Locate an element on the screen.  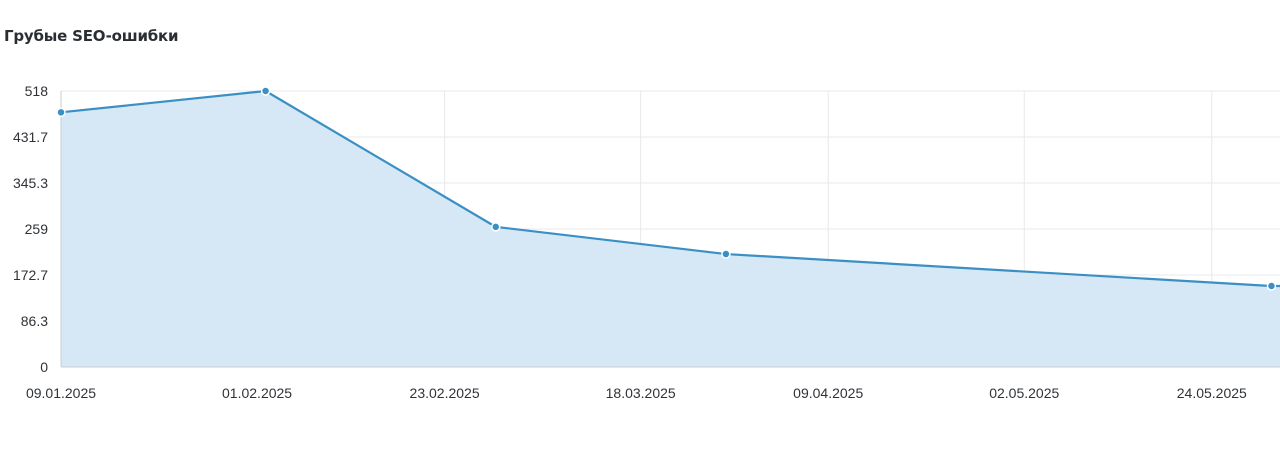
x-tick-label: 09.04.2025 is located at coordinates (828, 393).